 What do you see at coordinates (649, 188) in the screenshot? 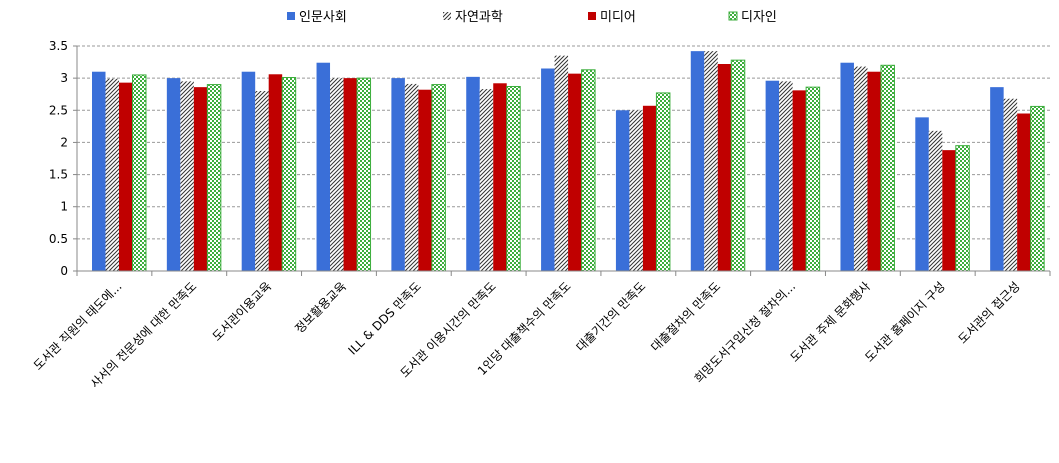
I see `bar-미디어-8` at bounding box center [649, 188].